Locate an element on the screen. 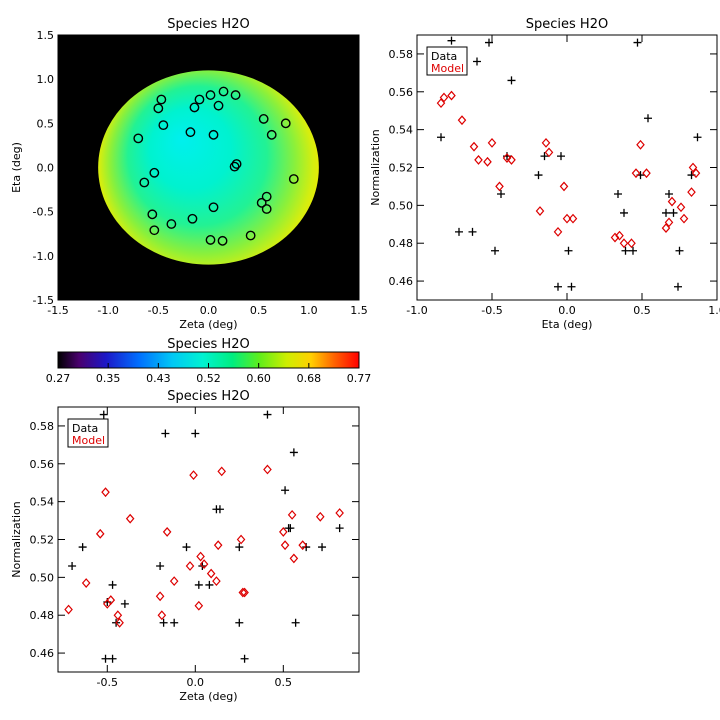 The image size is (720, 720). eta-legend-box is located at coordinates (447, 61).